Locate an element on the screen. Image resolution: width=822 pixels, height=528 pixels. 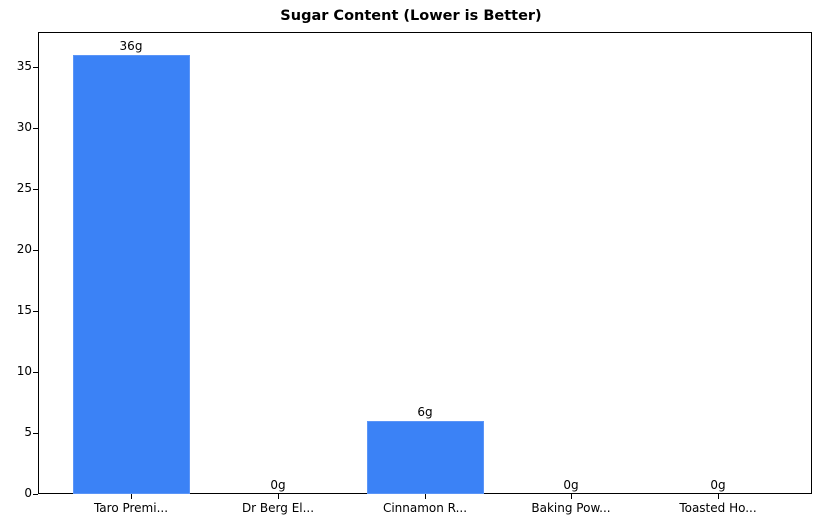
y-tick-label: 25 is located at coordinates (24, 188).